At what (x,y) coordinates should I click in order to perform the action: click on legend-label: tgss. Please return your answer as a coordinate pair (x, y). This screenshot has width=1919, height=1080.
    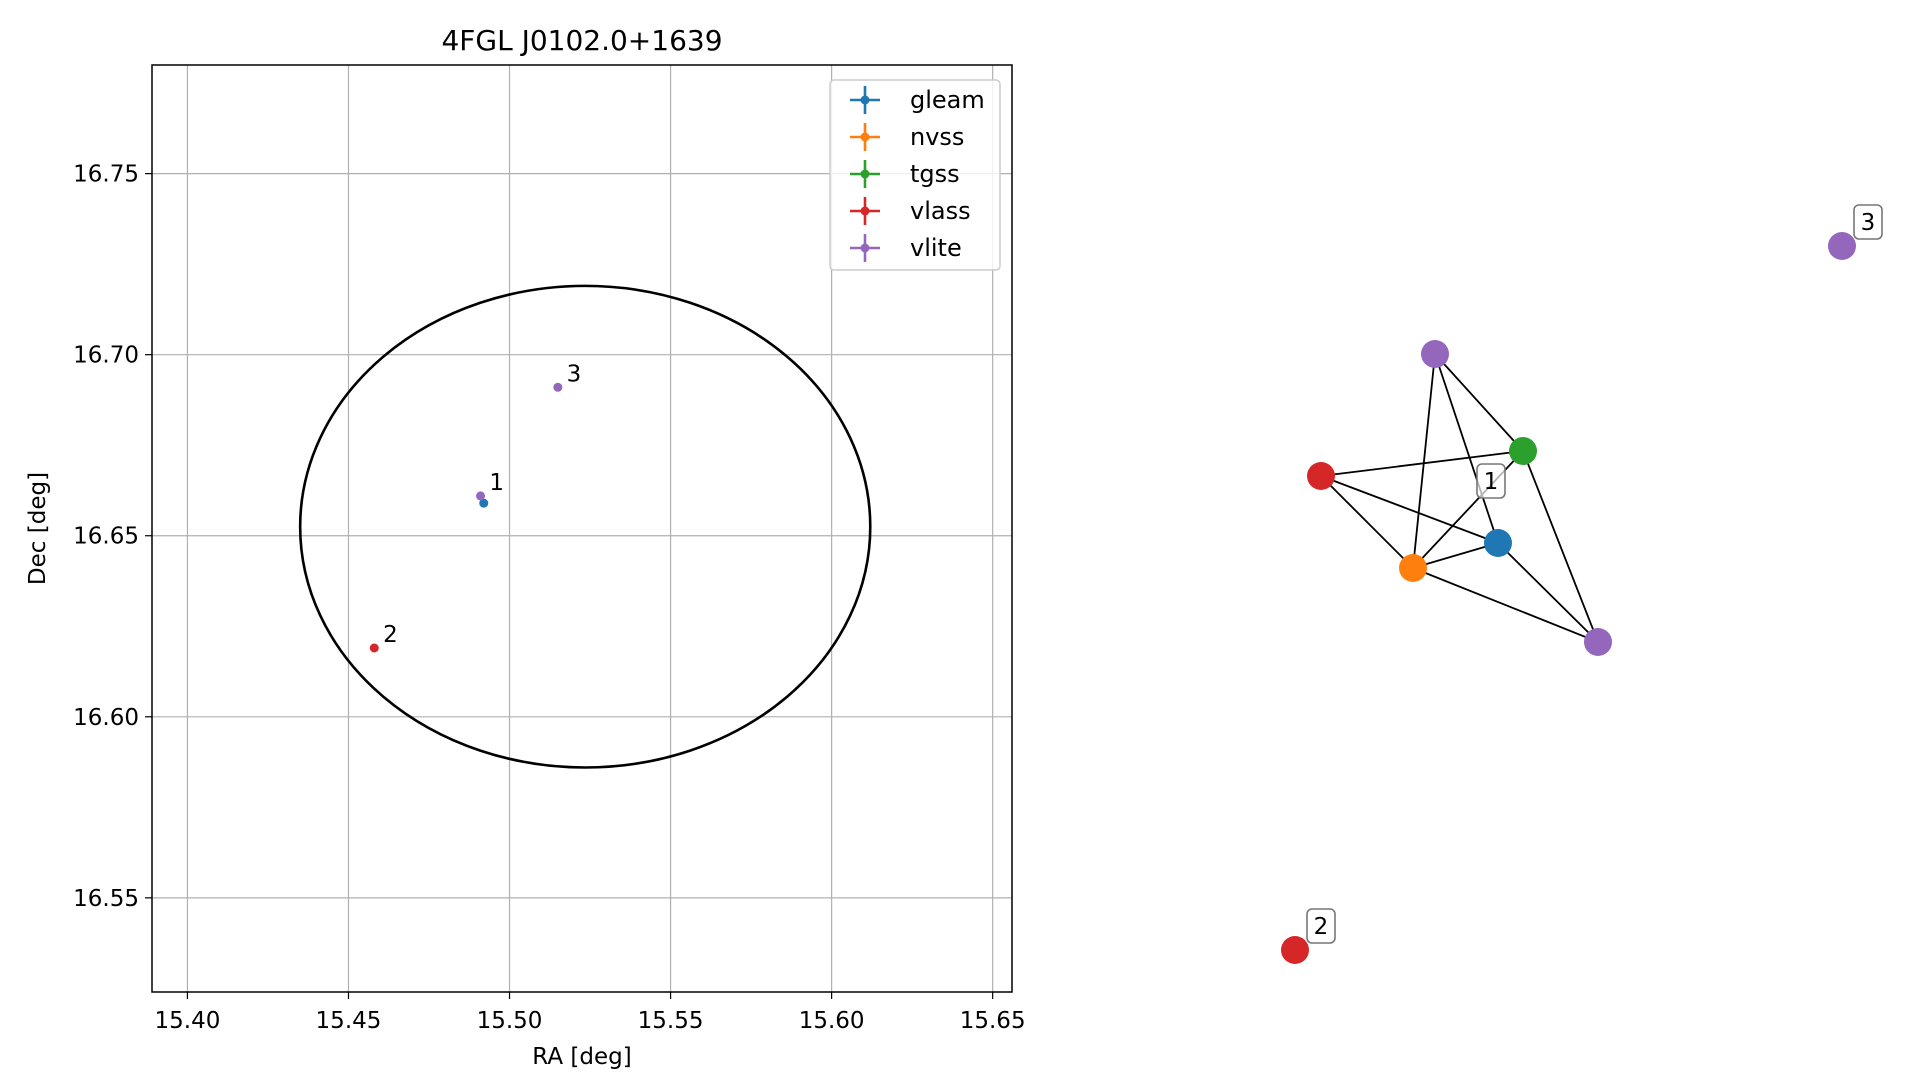
    Looking at the image, I should click on (935, 174).